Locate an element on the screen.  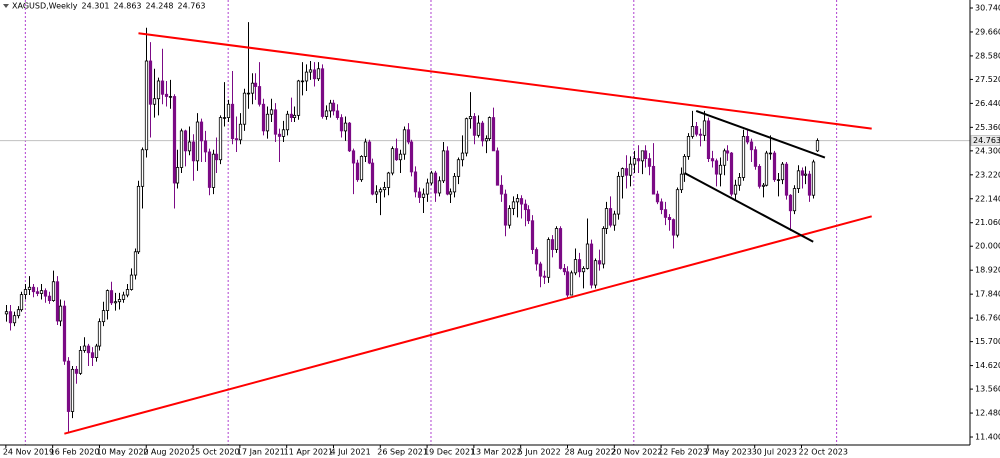
y-tick-label: 22.140 is located at coordinates (987, 198).